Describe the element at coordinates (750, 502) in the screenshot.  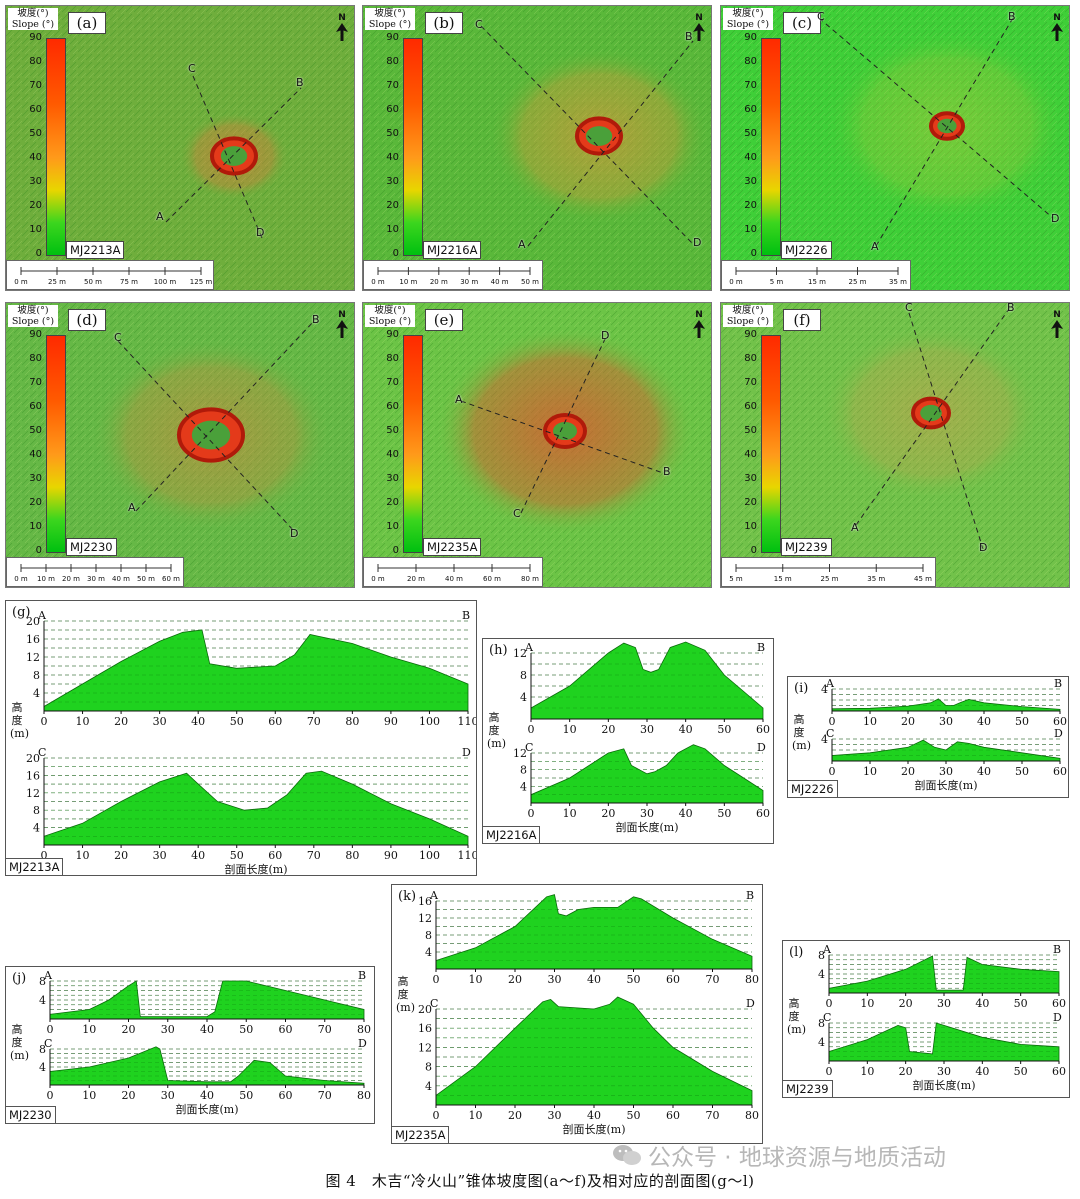
I see `slope-tick: 20` at that location.